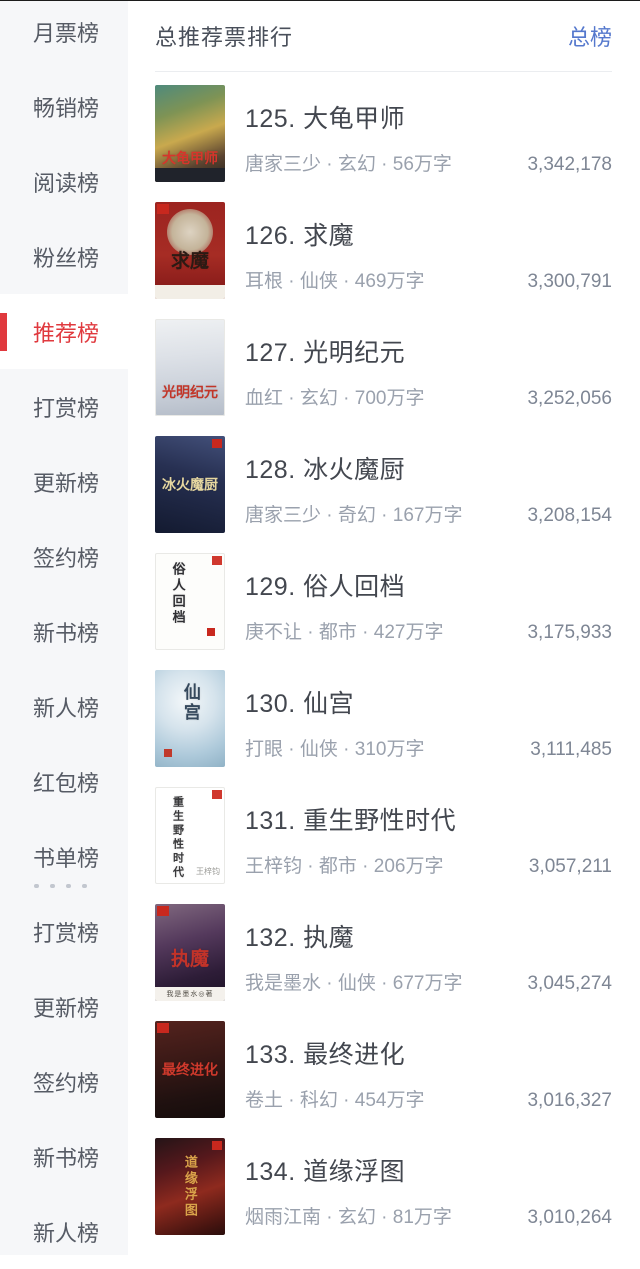 The height and width of the screenshot is (1269, 640). I want to click on book-title: 133. 最终进化, so click(325, 1055).